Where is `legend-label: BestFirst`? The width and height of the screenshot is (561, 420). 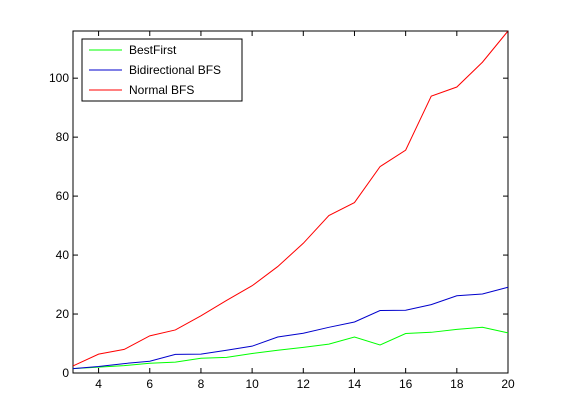
legend-label: BestFirst is located at coordinates (153, 50).